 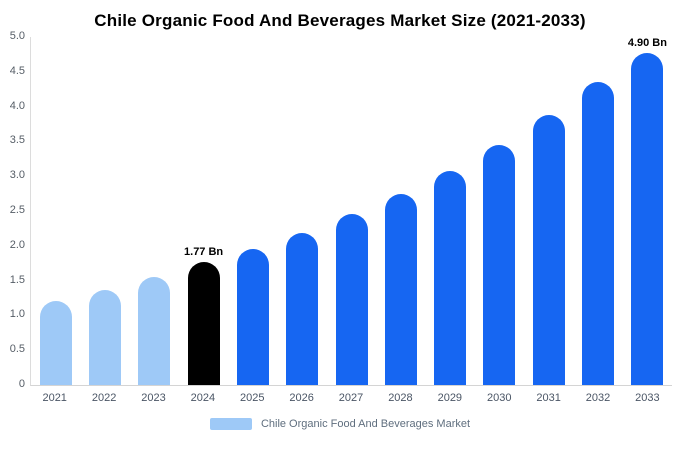 What do you see at coordinates (252, 317) in the screenshot?
I see `bar-2025` at bounding box center [252, 317].